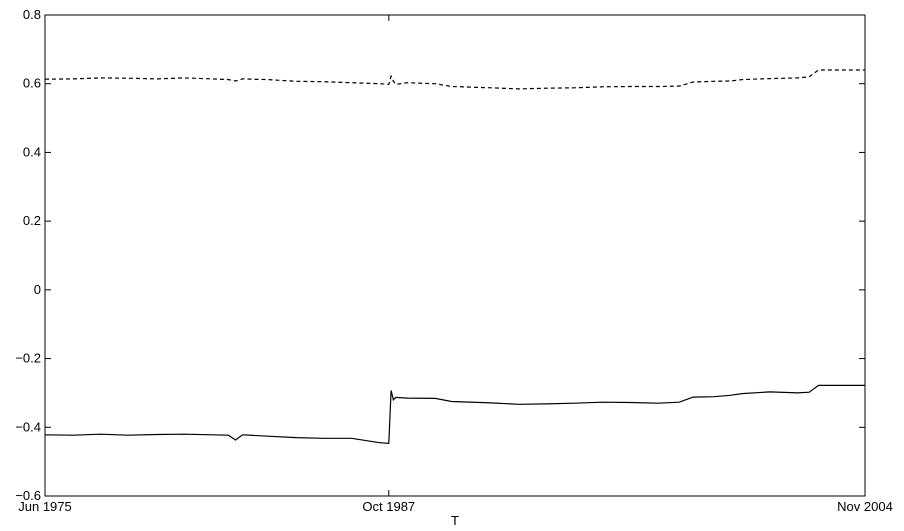  Describe the element at coordinates (32, 14) in the screenshot. I see `y-tick-label: 0.8` at that location.